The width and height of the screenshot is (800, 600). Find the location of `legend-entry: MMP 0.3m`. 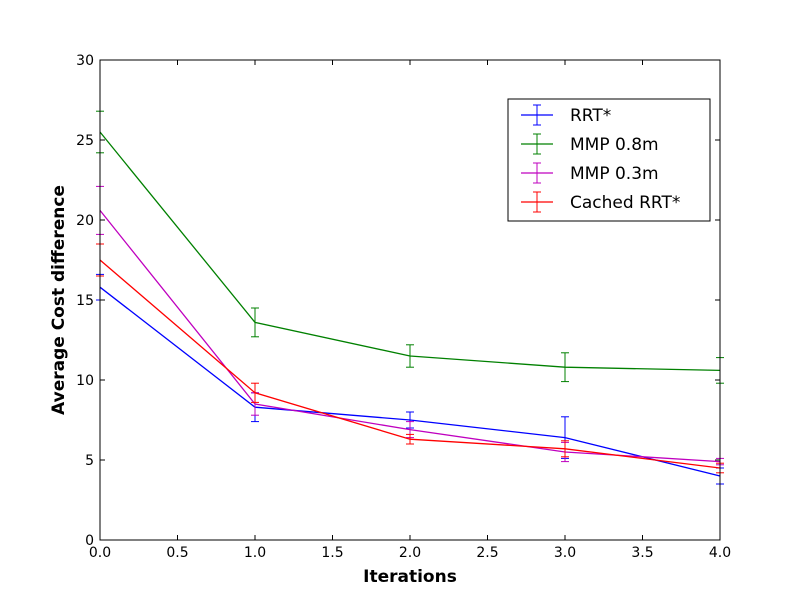

legend-entry: MMP 0.3m is located at coordinates (590, 173).